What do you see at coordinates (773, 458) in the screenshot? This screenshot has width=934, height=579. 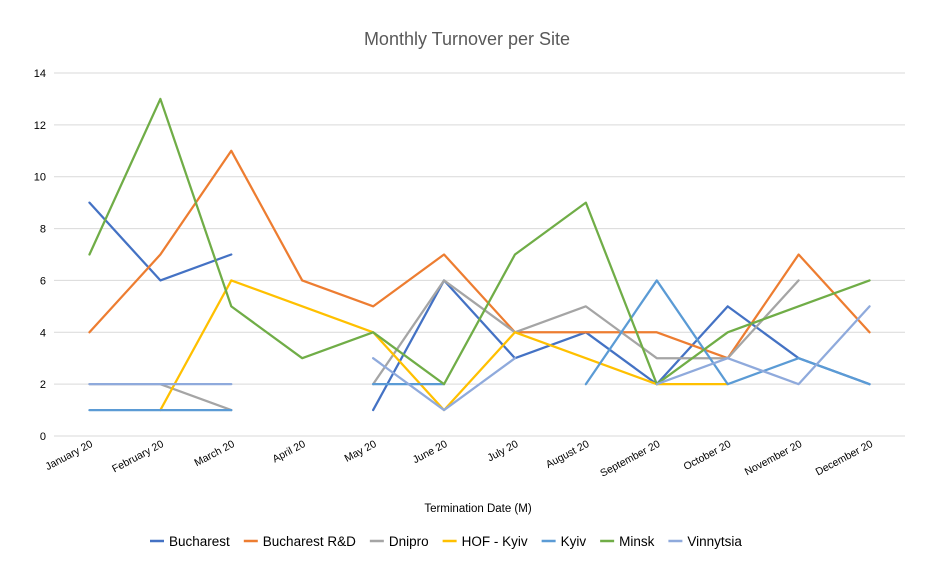 I see `x-tick-label: November 20` at bounding box center [773, 458].